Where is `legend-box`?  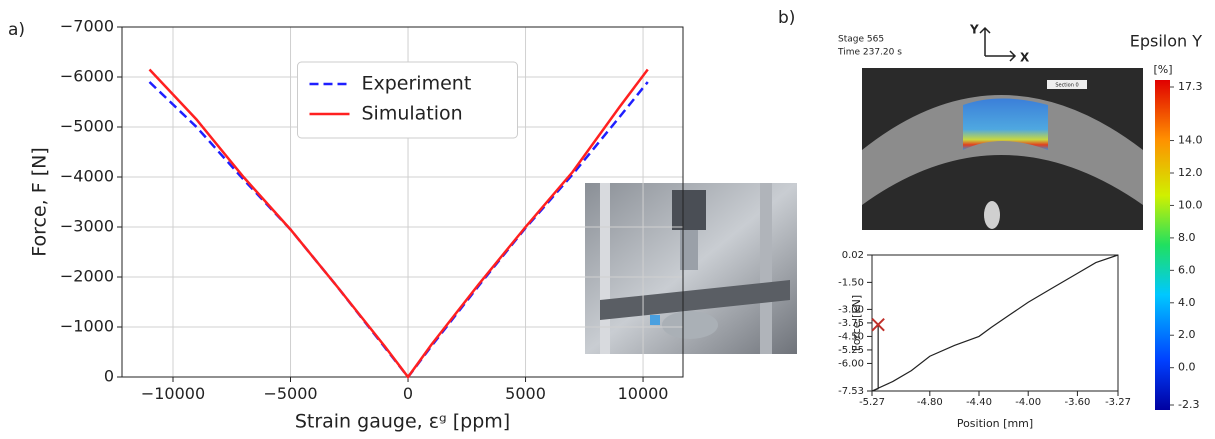 legend-box is located at coordinates (407, 100).